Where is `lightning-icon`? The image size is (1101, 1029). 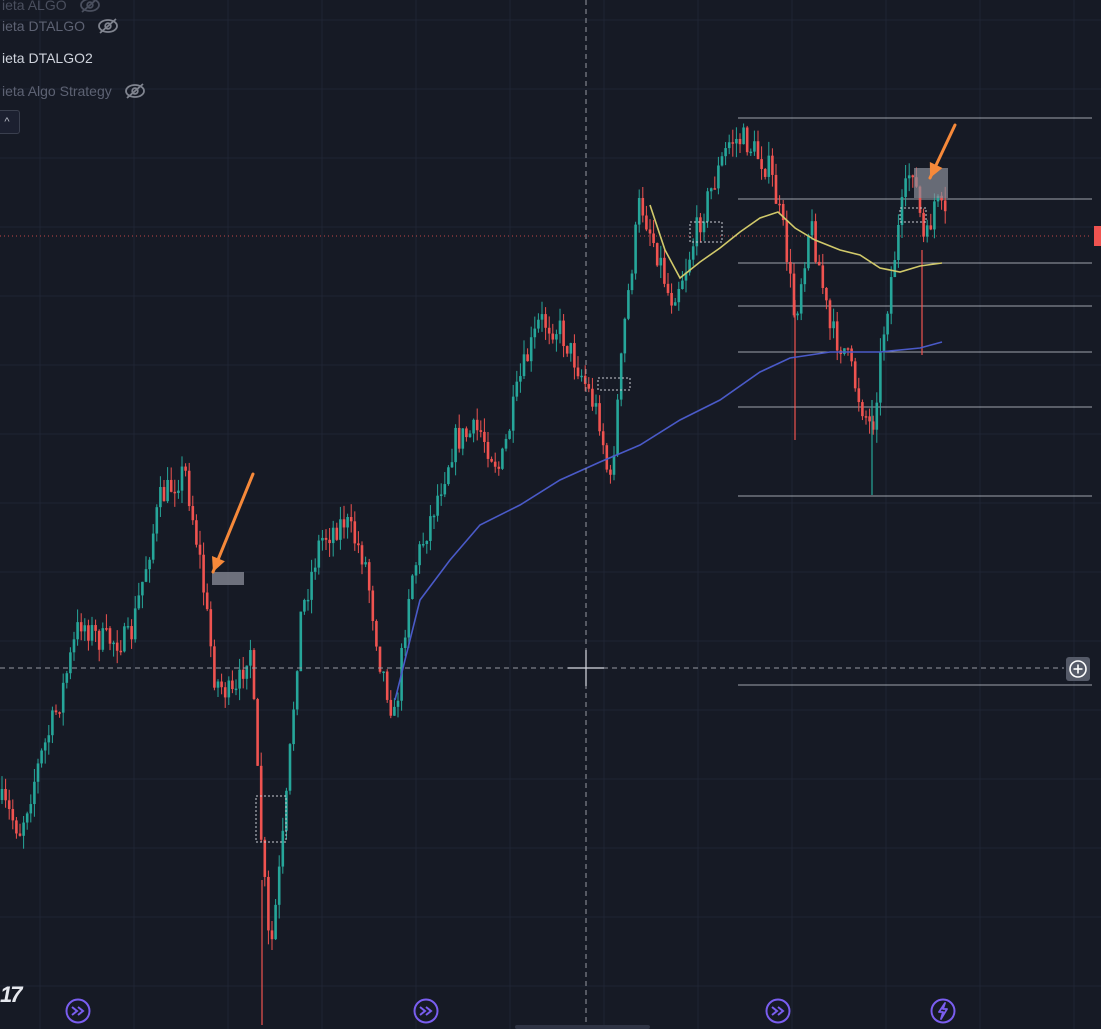
lightning-icon is located at coordinates (943, 1011).